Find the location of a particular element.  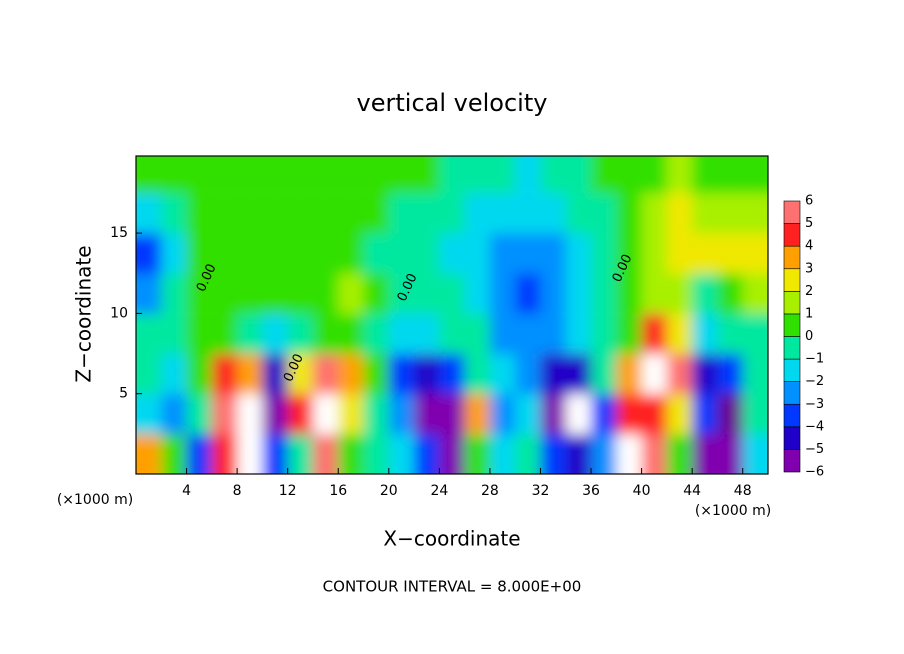

colorbar-label: 5 is located at coordinates (809, 223).